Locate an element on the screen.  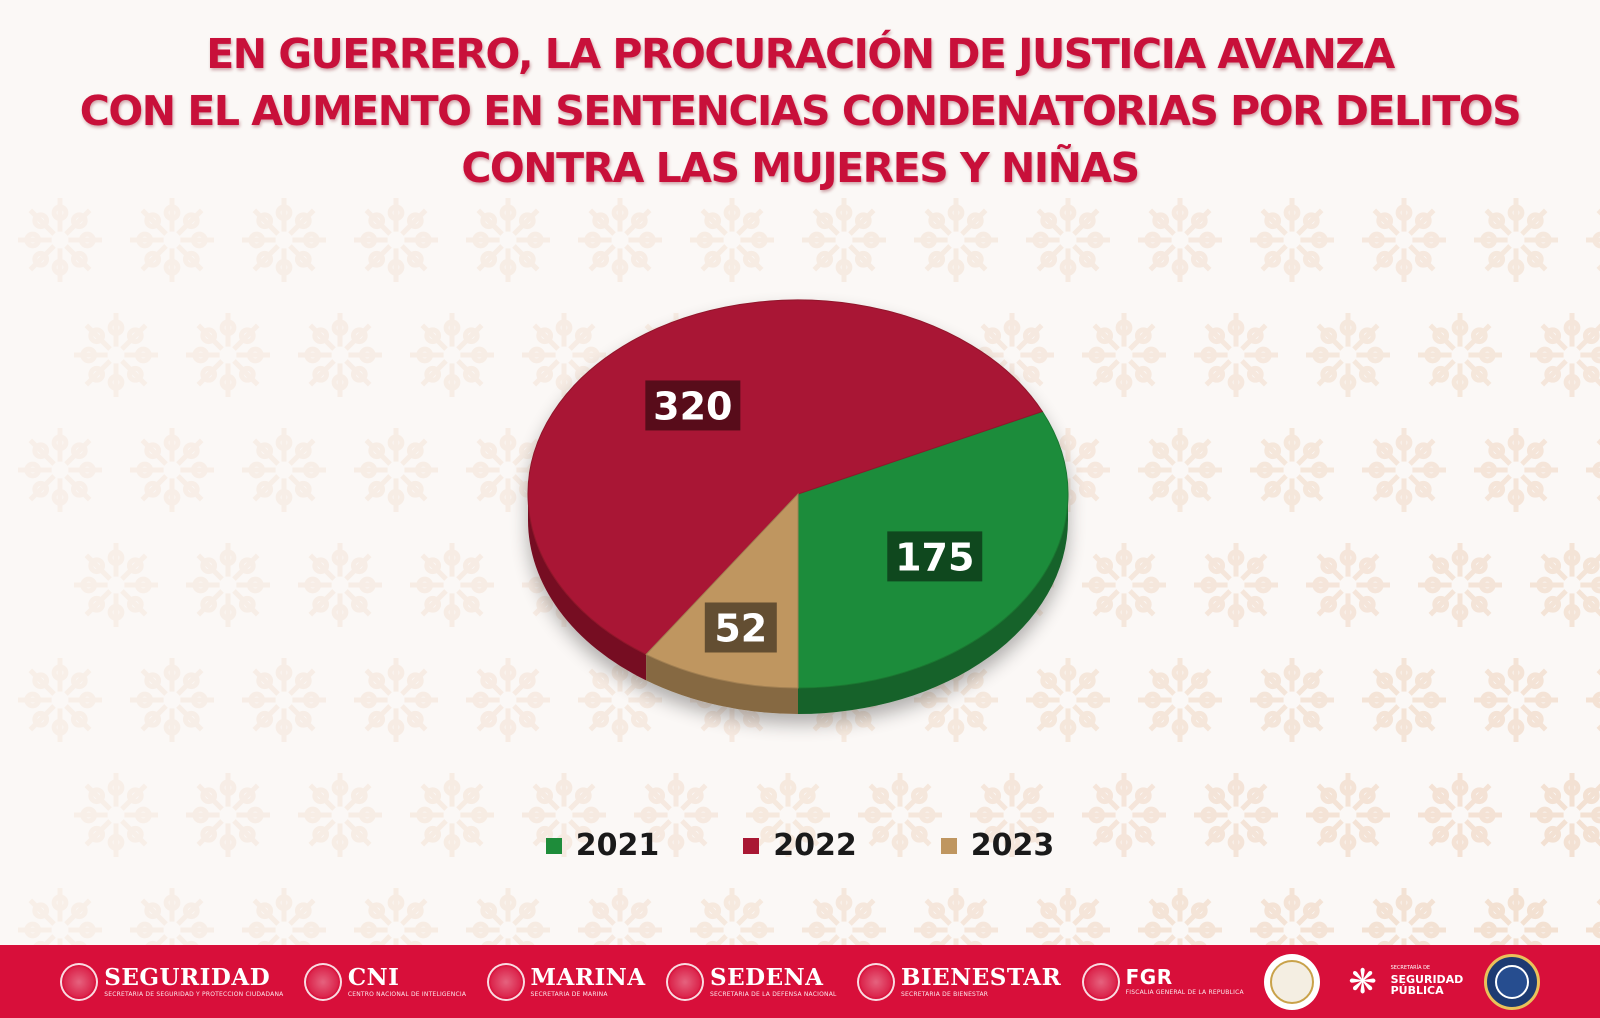
legend-label-2021: 2021 is located at coordinates (617, 845).